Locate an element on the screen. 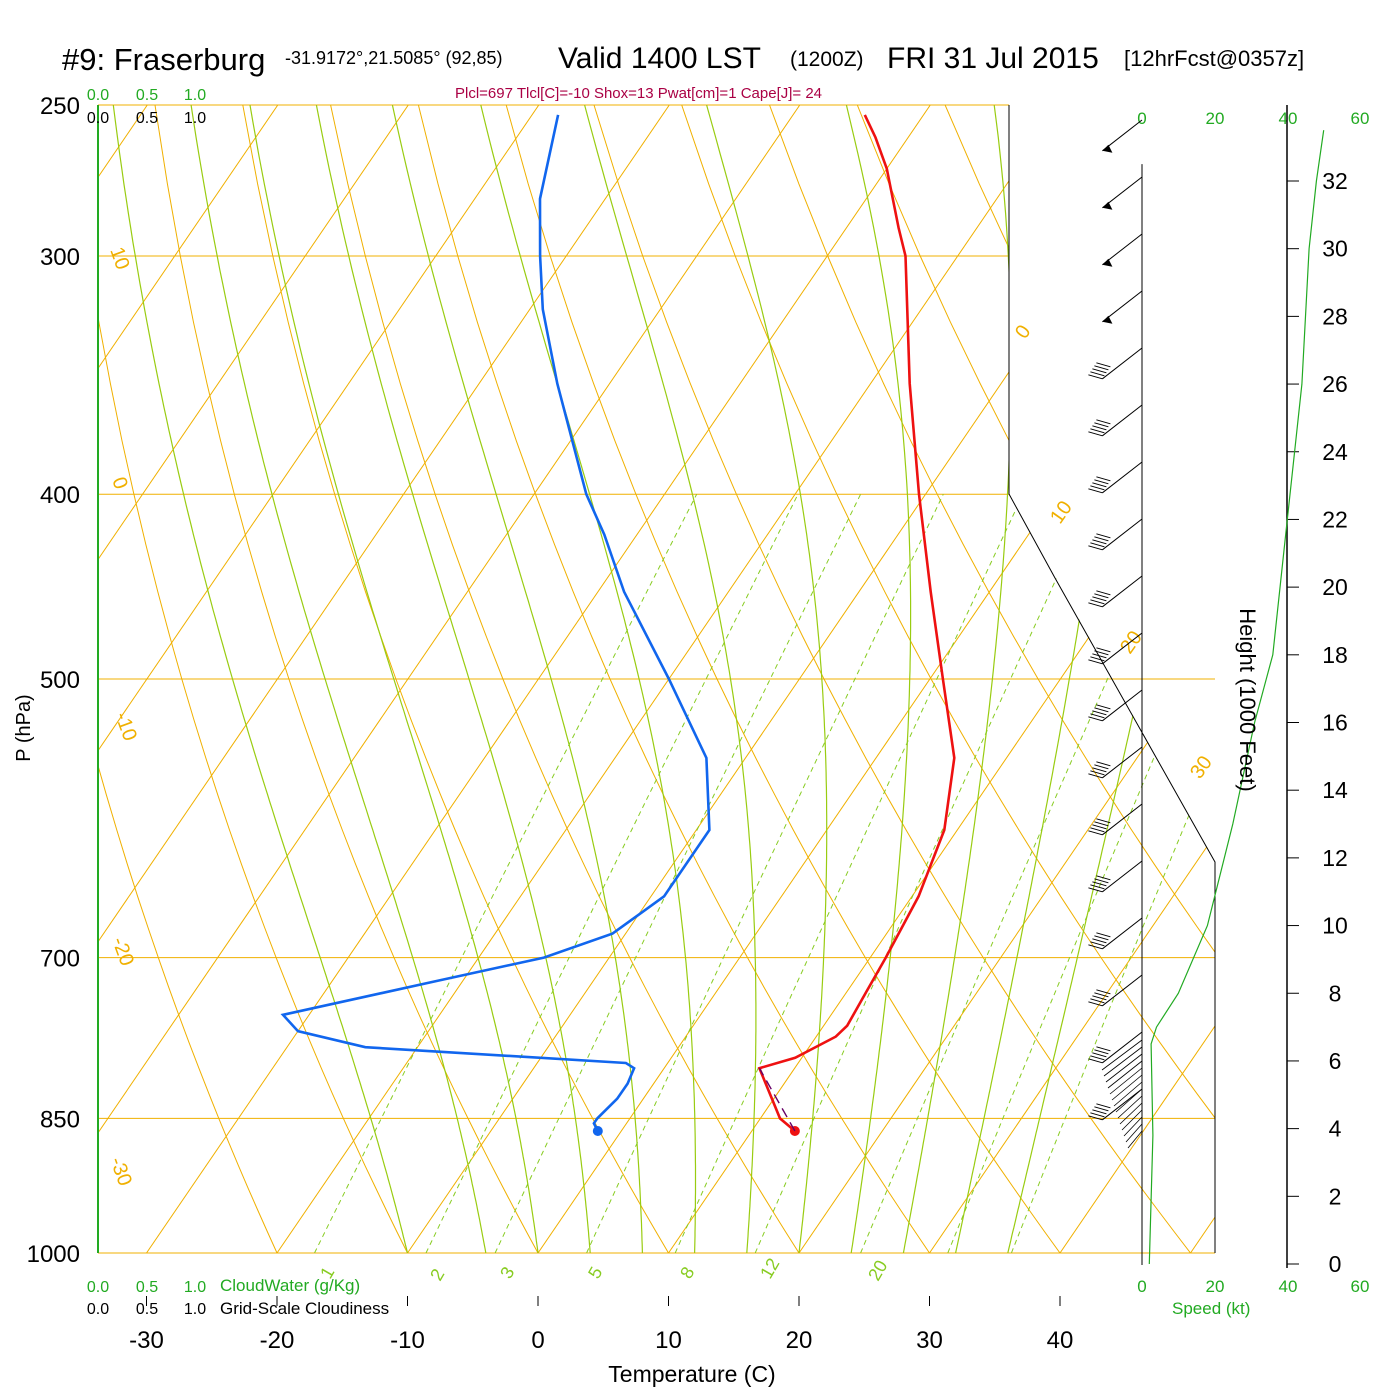  height-tick-label: 4 is located at coordinates (1335, 1129).